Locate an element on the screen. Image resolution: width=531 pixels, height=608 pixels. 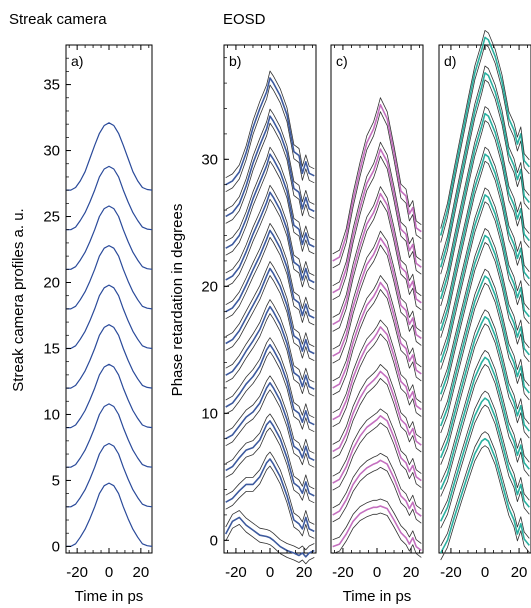
panel-b-label: b) is located at coordinates (235, 61).